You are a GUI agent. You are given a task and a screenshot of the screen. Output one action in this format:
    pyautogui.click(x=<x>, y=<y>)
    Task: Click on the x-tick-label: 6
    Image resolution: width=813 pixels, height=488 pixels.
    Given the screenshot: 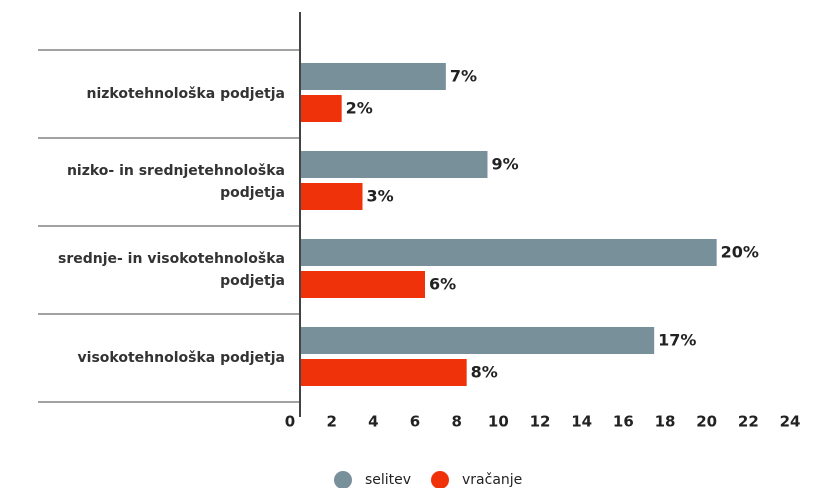 What is the action you would take?
    pyautogui.click(x=415, y=422)
    